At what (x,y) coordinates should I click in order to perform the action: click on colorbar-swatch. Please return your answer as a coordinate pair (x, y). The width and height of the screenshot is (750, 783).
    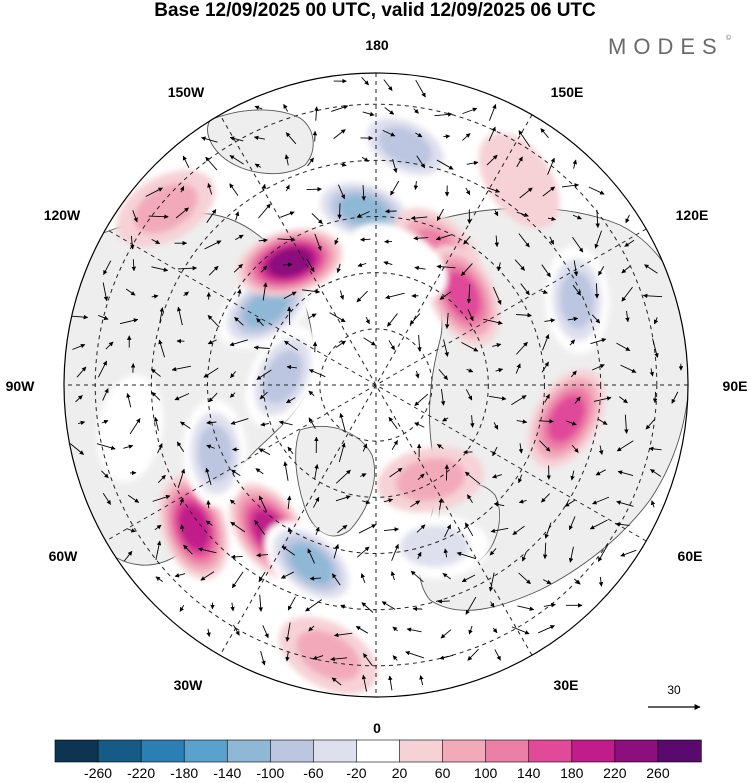
    Looking at the image, I should click on (119, 751).